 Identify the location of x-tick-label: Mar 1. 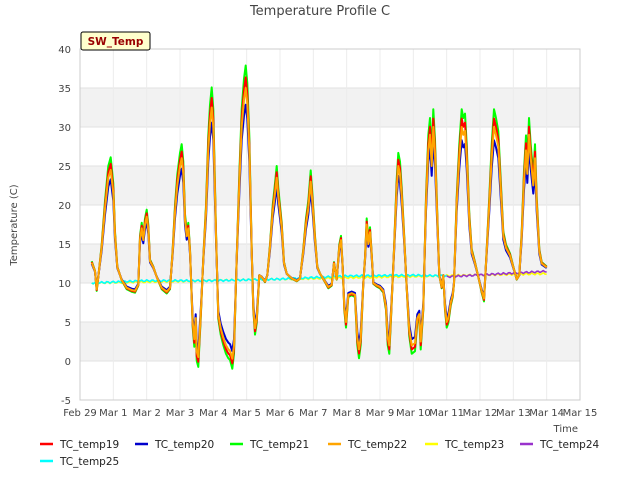
(113, 413).